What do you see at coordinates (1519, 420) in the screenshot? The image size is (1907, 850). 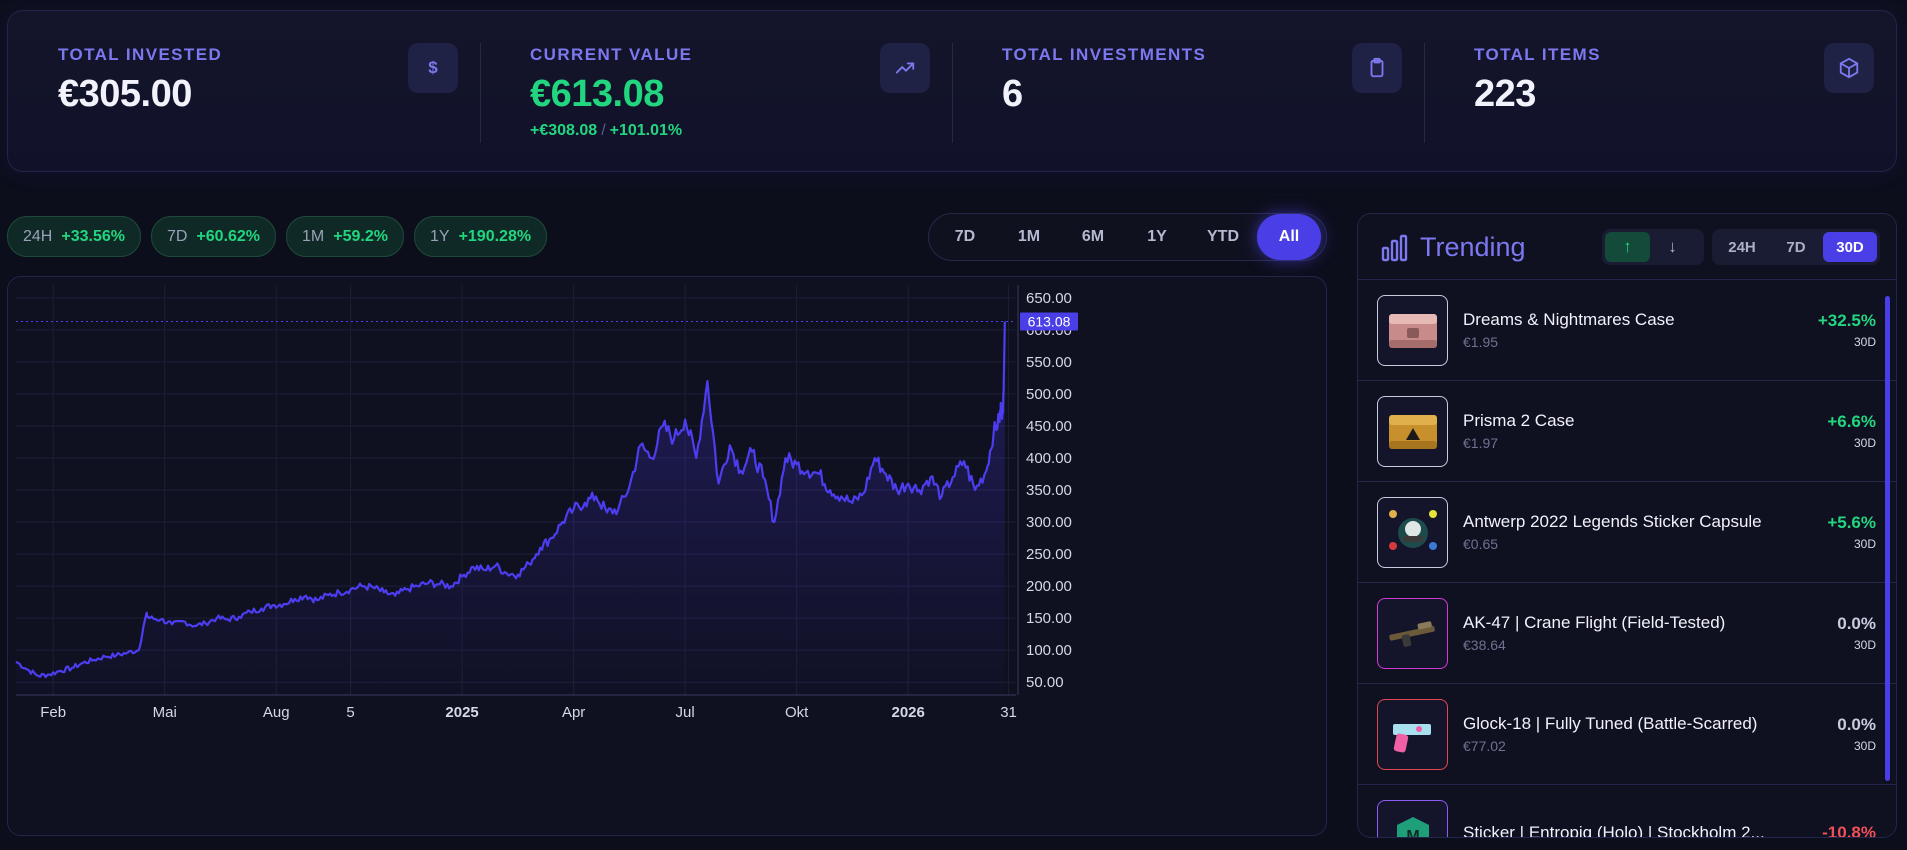 I see `trending-item-name: Prisma 2 Case` at bounding box center [1519, 420].